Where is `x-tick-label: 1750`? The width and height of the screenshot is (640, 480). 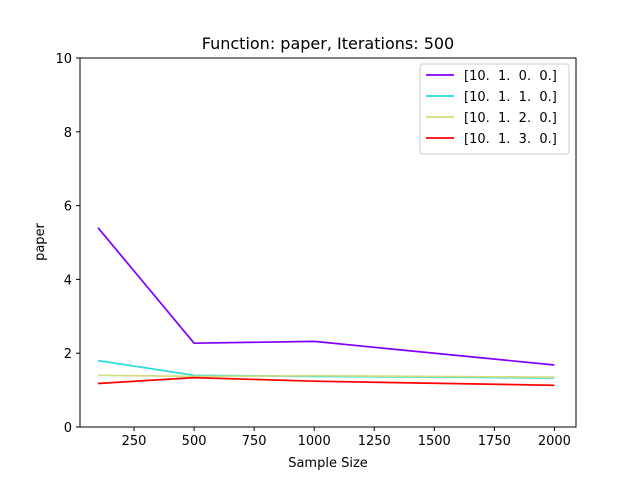
x-tick-label: 1750 is located at coordinates (494, 441).